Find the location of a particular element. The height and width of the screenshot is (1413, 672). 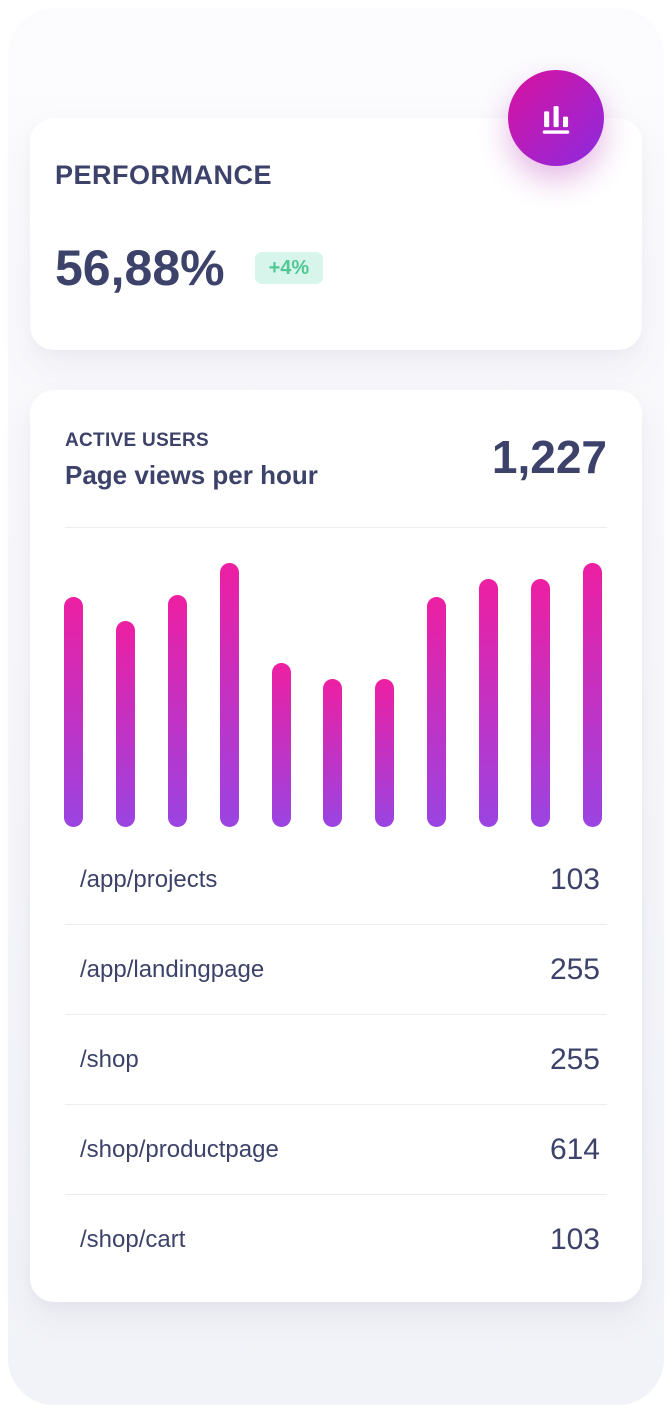

bar-chart-icon is located at coordinates (556, 118).